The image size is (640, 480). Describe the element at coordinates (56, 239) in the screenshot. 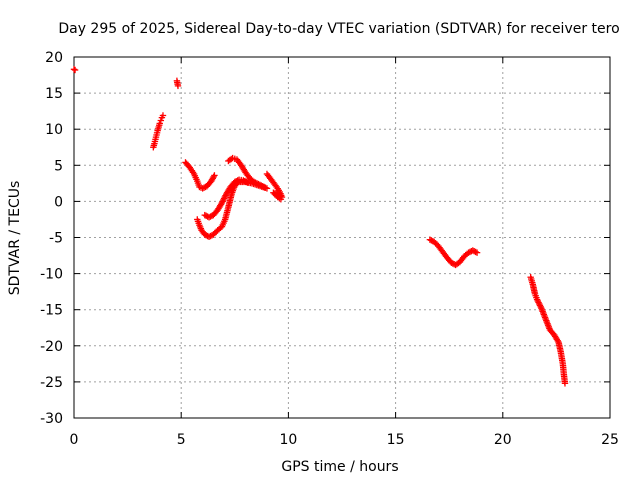

I see `y-tick-label: -5` at that location.